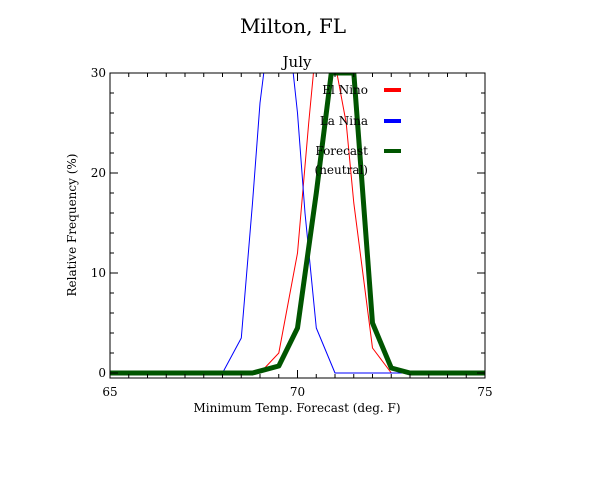  I want to click on chart-subtitle: July, so click(296, 62).